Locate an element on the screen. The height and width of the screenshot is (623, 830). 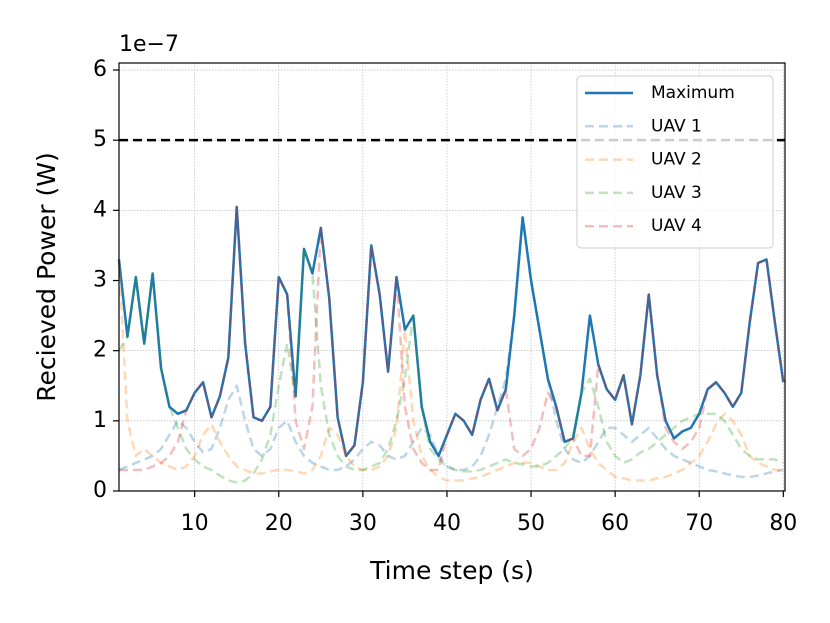
x-tick-label: 60 is located at coordinates (615, 523).